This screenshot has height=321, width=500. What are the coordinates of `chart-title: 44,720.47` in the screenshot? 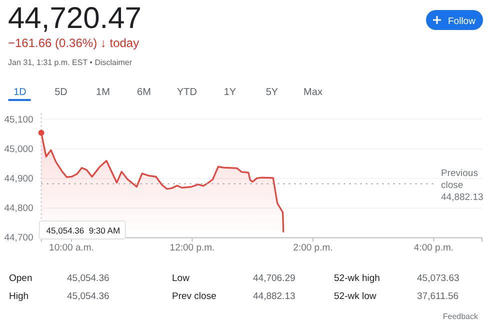 It's located at (75, 18).